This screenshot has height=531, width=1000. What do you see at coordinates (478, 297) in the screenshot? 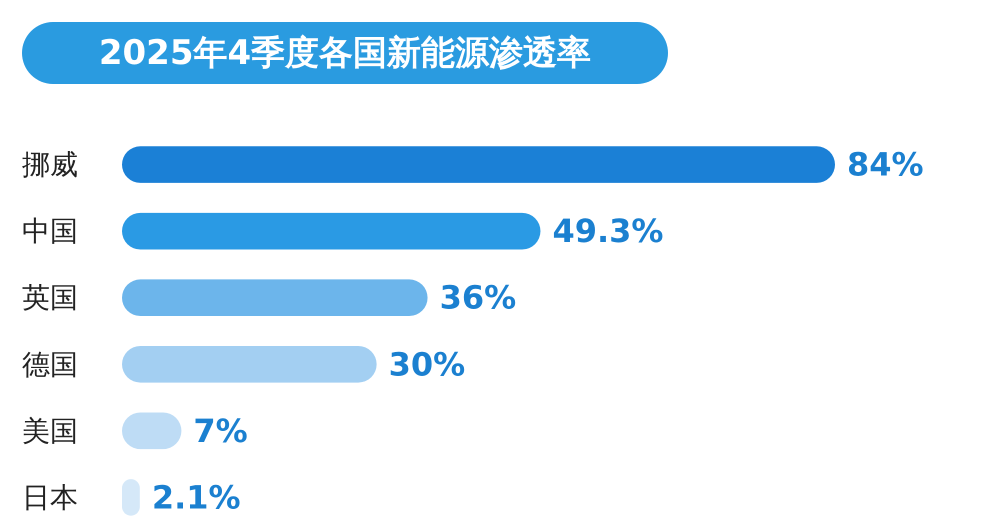
I see `data-label: 36%` at bounding box center [478, 297].